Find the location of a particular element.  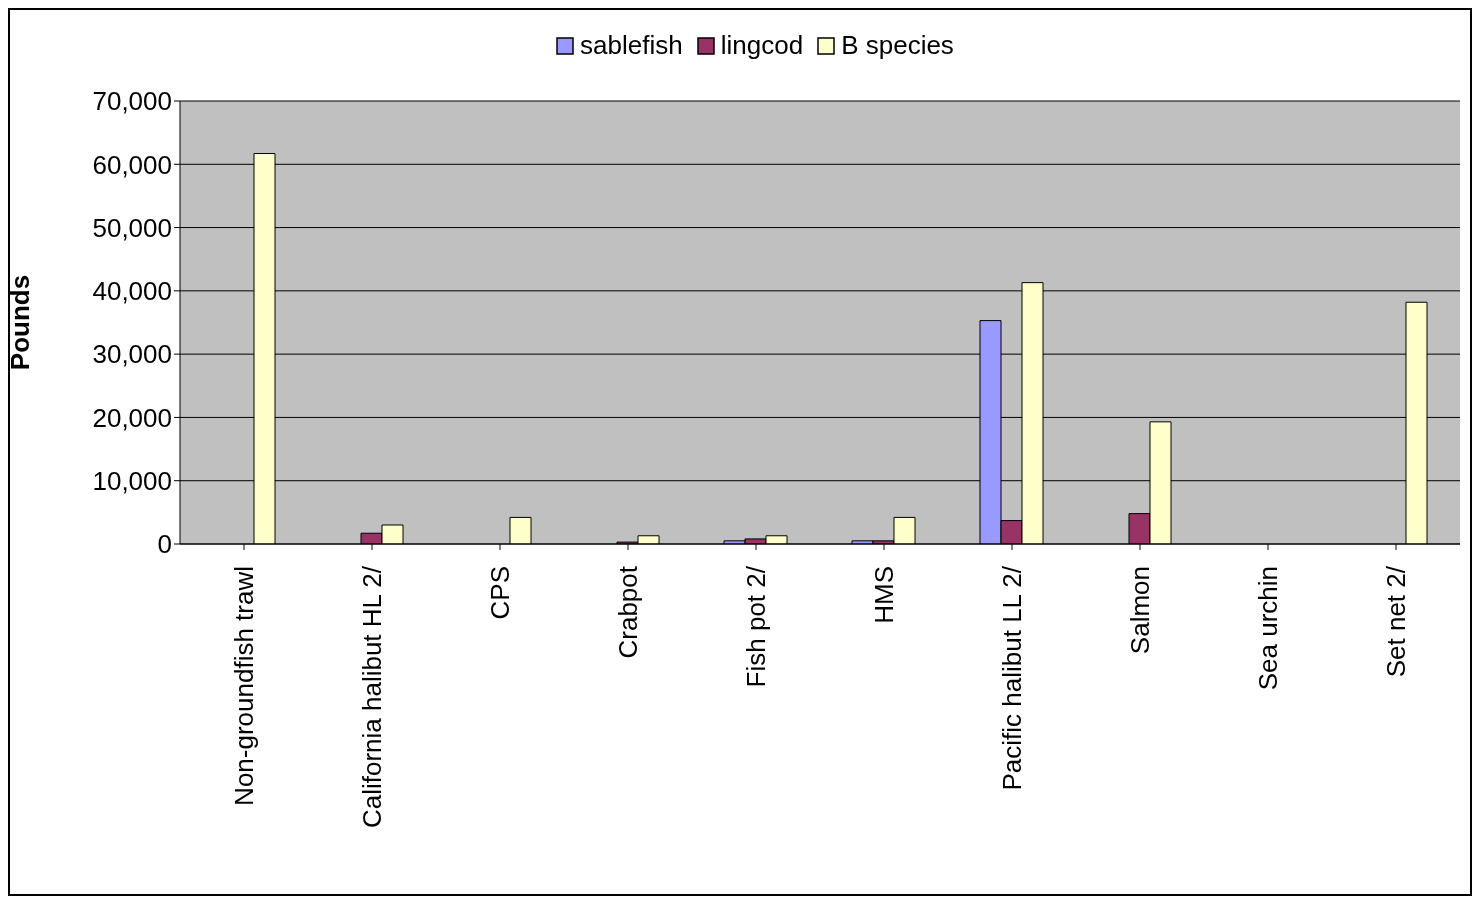

x-tick-label: Pacific halibut LL 2/ is located at coordinates (1012, 678).